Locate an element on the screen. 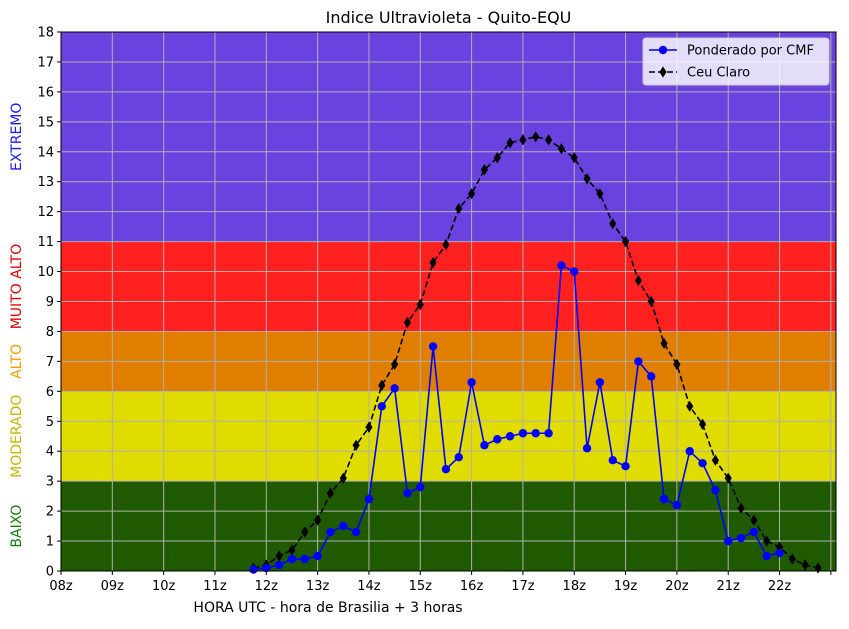  x-tick-label: 09z is located at coordinates (113, 586).